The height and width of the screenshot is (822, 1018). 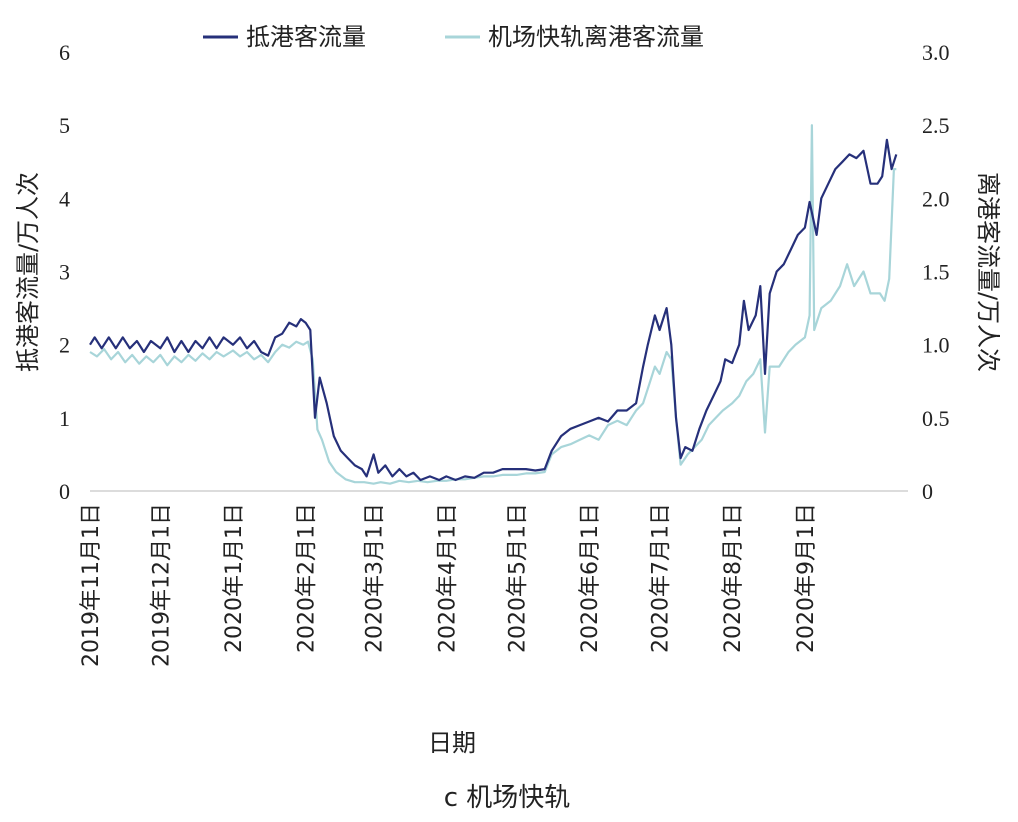 I want to click on y-left-tick-label: 5, so click(x=64, y=125).